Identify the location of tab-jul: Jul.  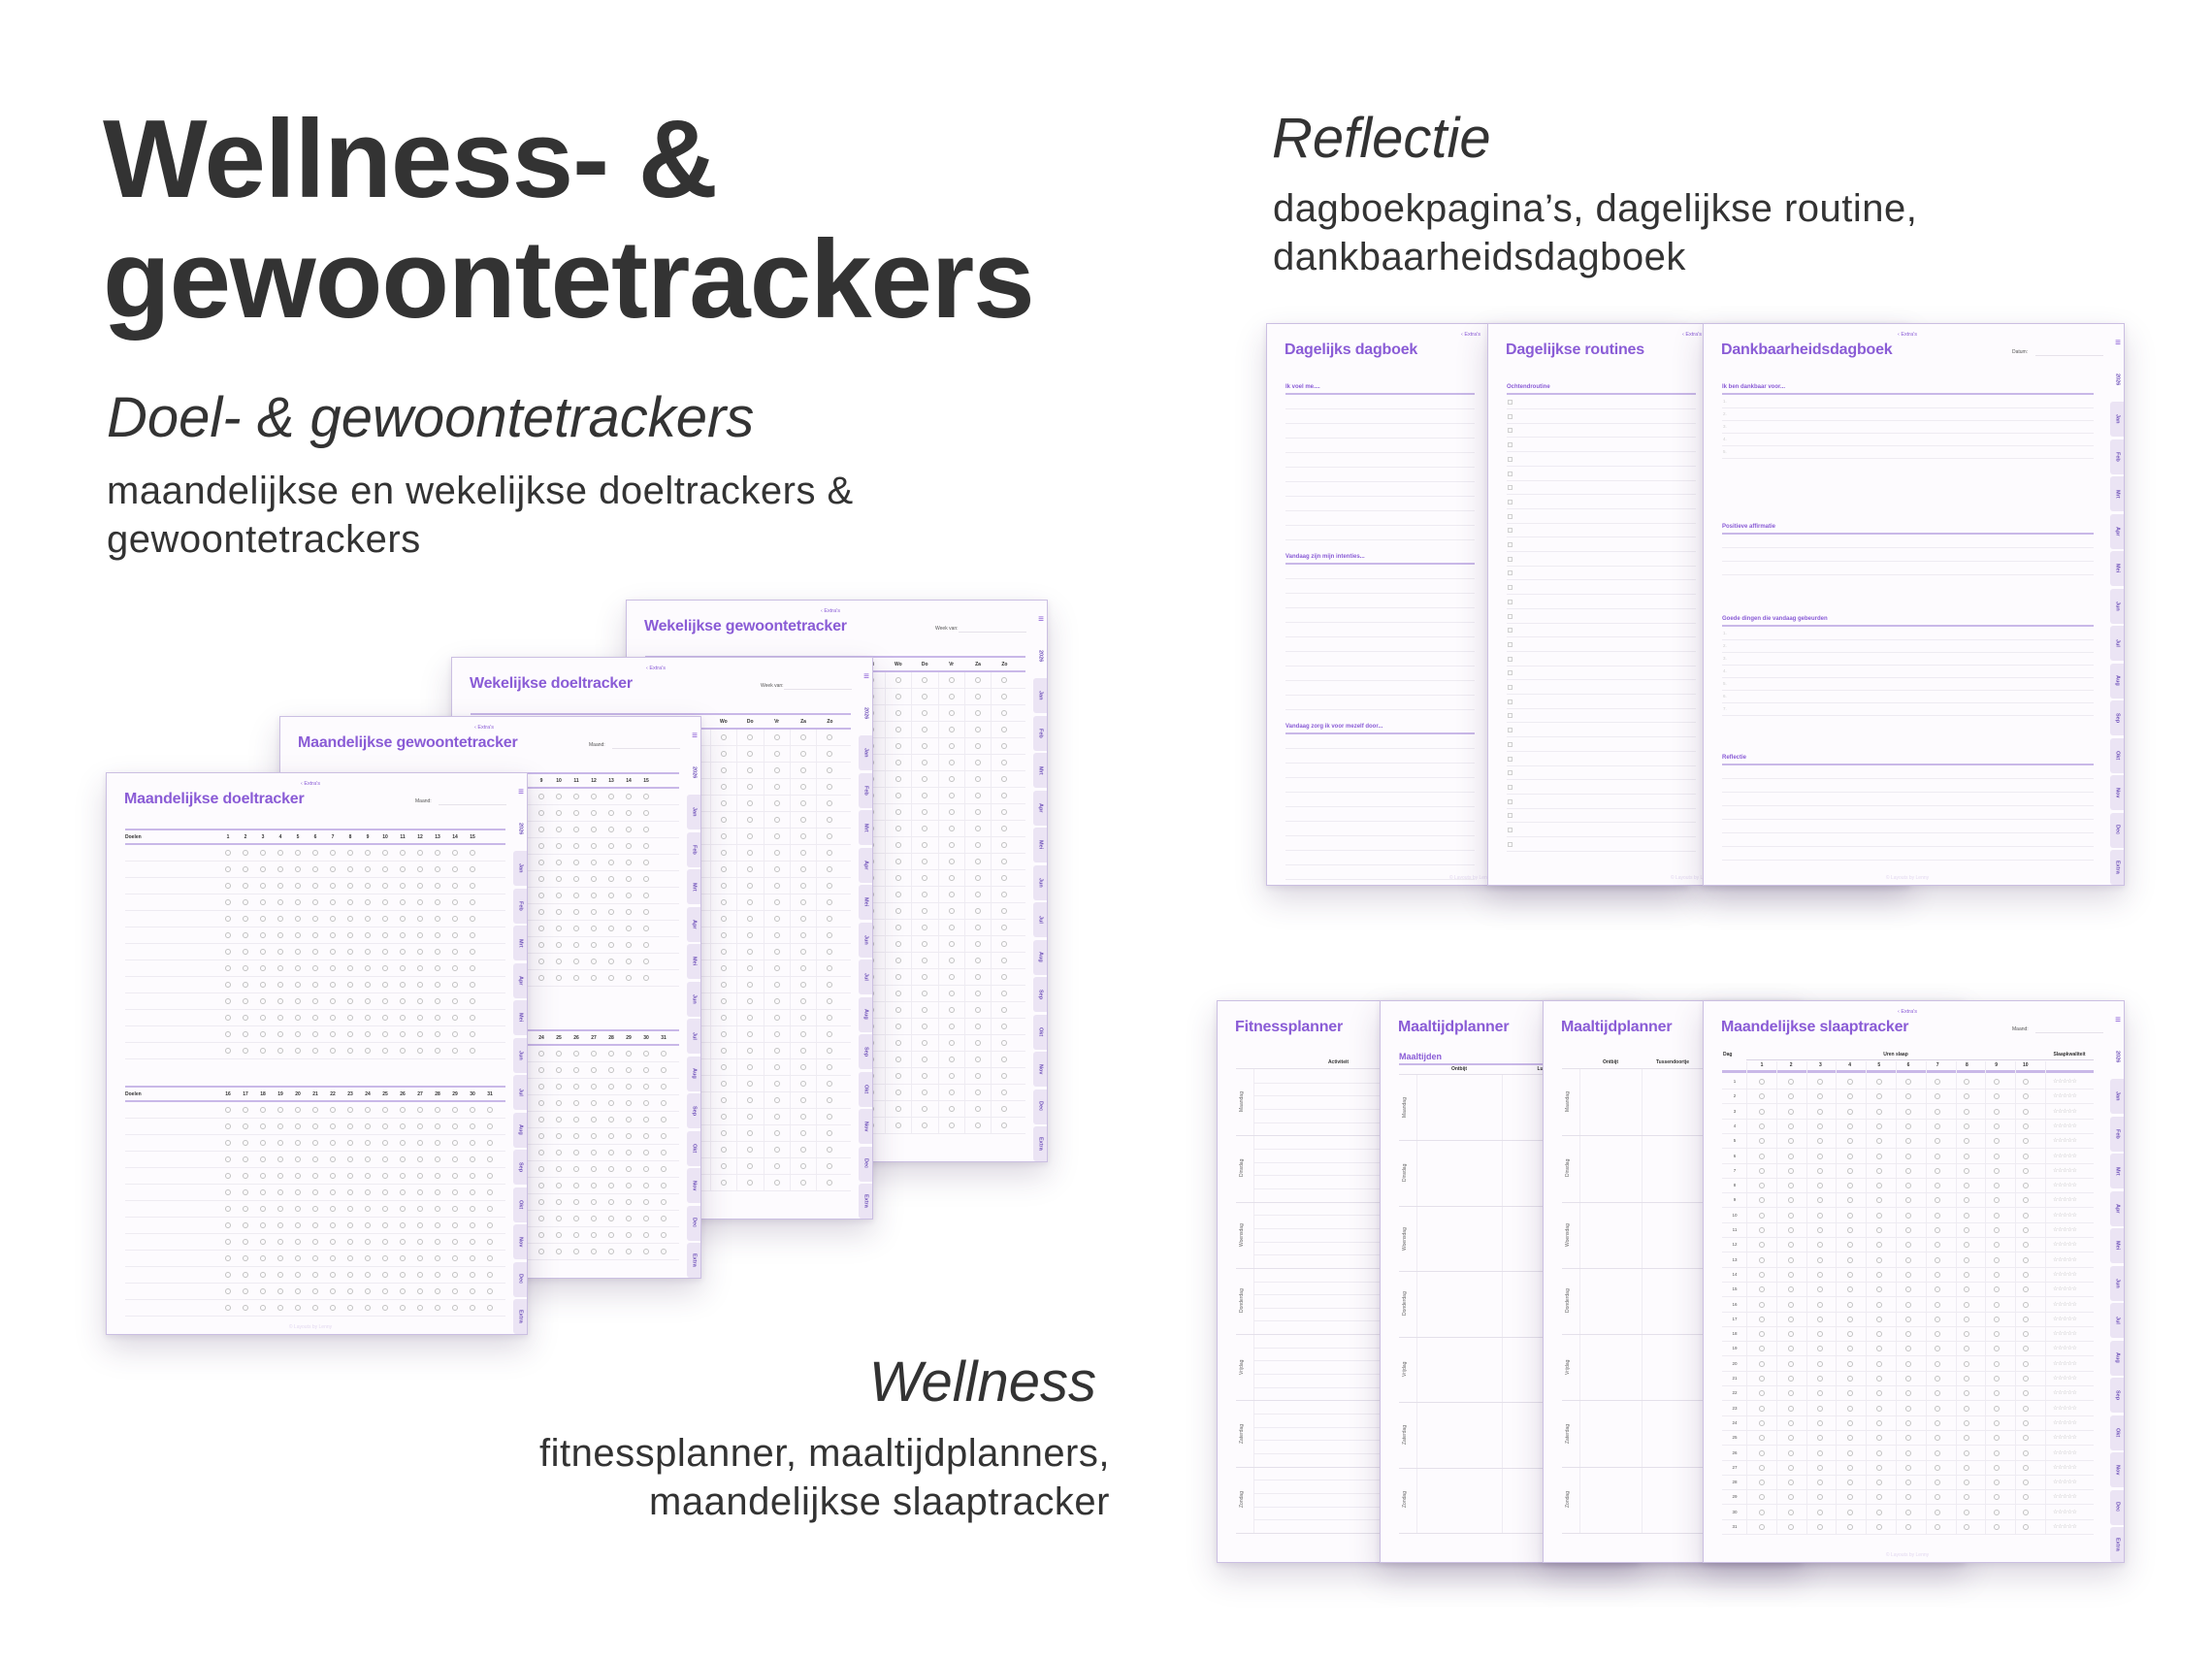
(865, 977).